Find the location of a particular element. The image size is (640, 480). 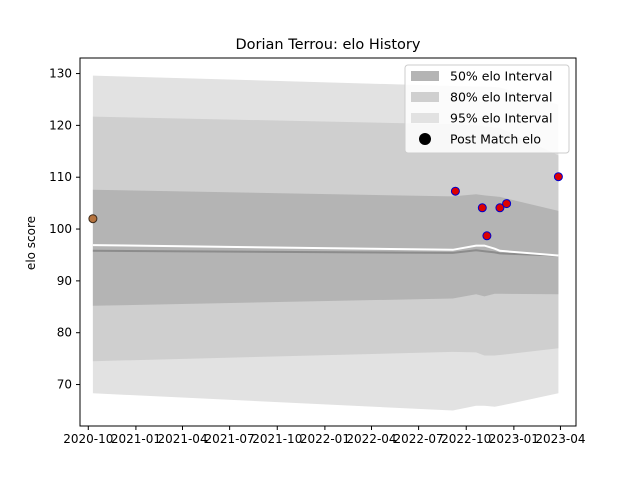

legend-label-0: 50% elo Interval is located at coordinates (501, 76).